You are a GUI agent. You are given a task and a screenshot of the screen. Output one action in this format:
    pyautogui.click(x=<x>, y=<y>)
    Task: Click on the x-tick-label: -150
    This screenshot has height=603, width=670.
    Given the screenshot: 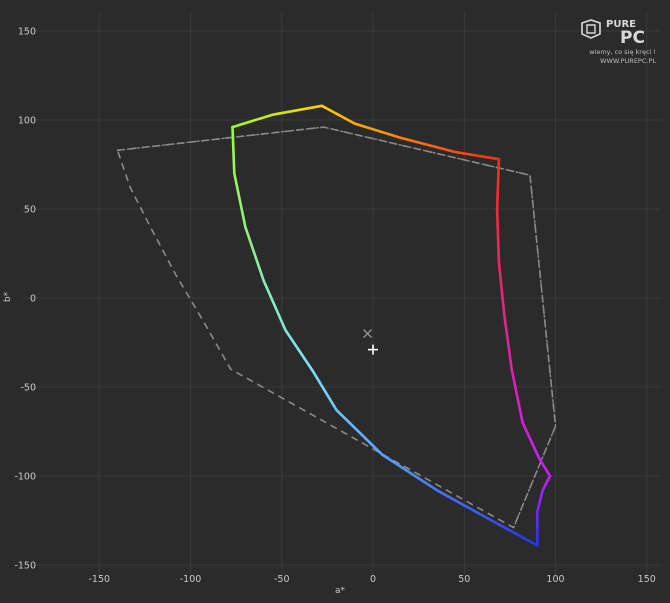 What is the action you would take?
    pyautogui.click(x=99, y=579)
    